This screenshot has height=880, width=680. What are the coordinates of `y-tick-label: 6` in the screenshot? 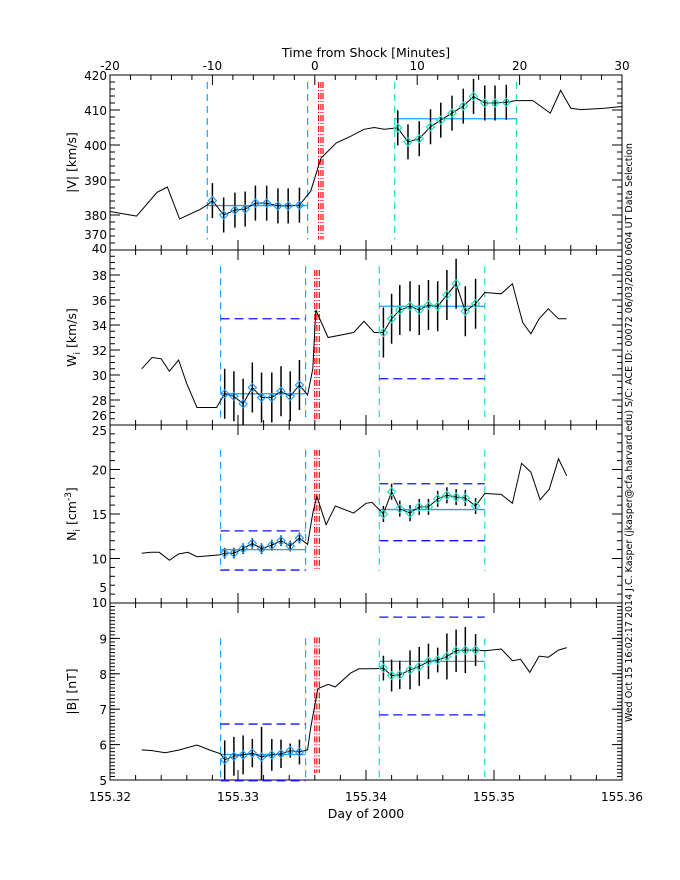 It's located at (103, 746).